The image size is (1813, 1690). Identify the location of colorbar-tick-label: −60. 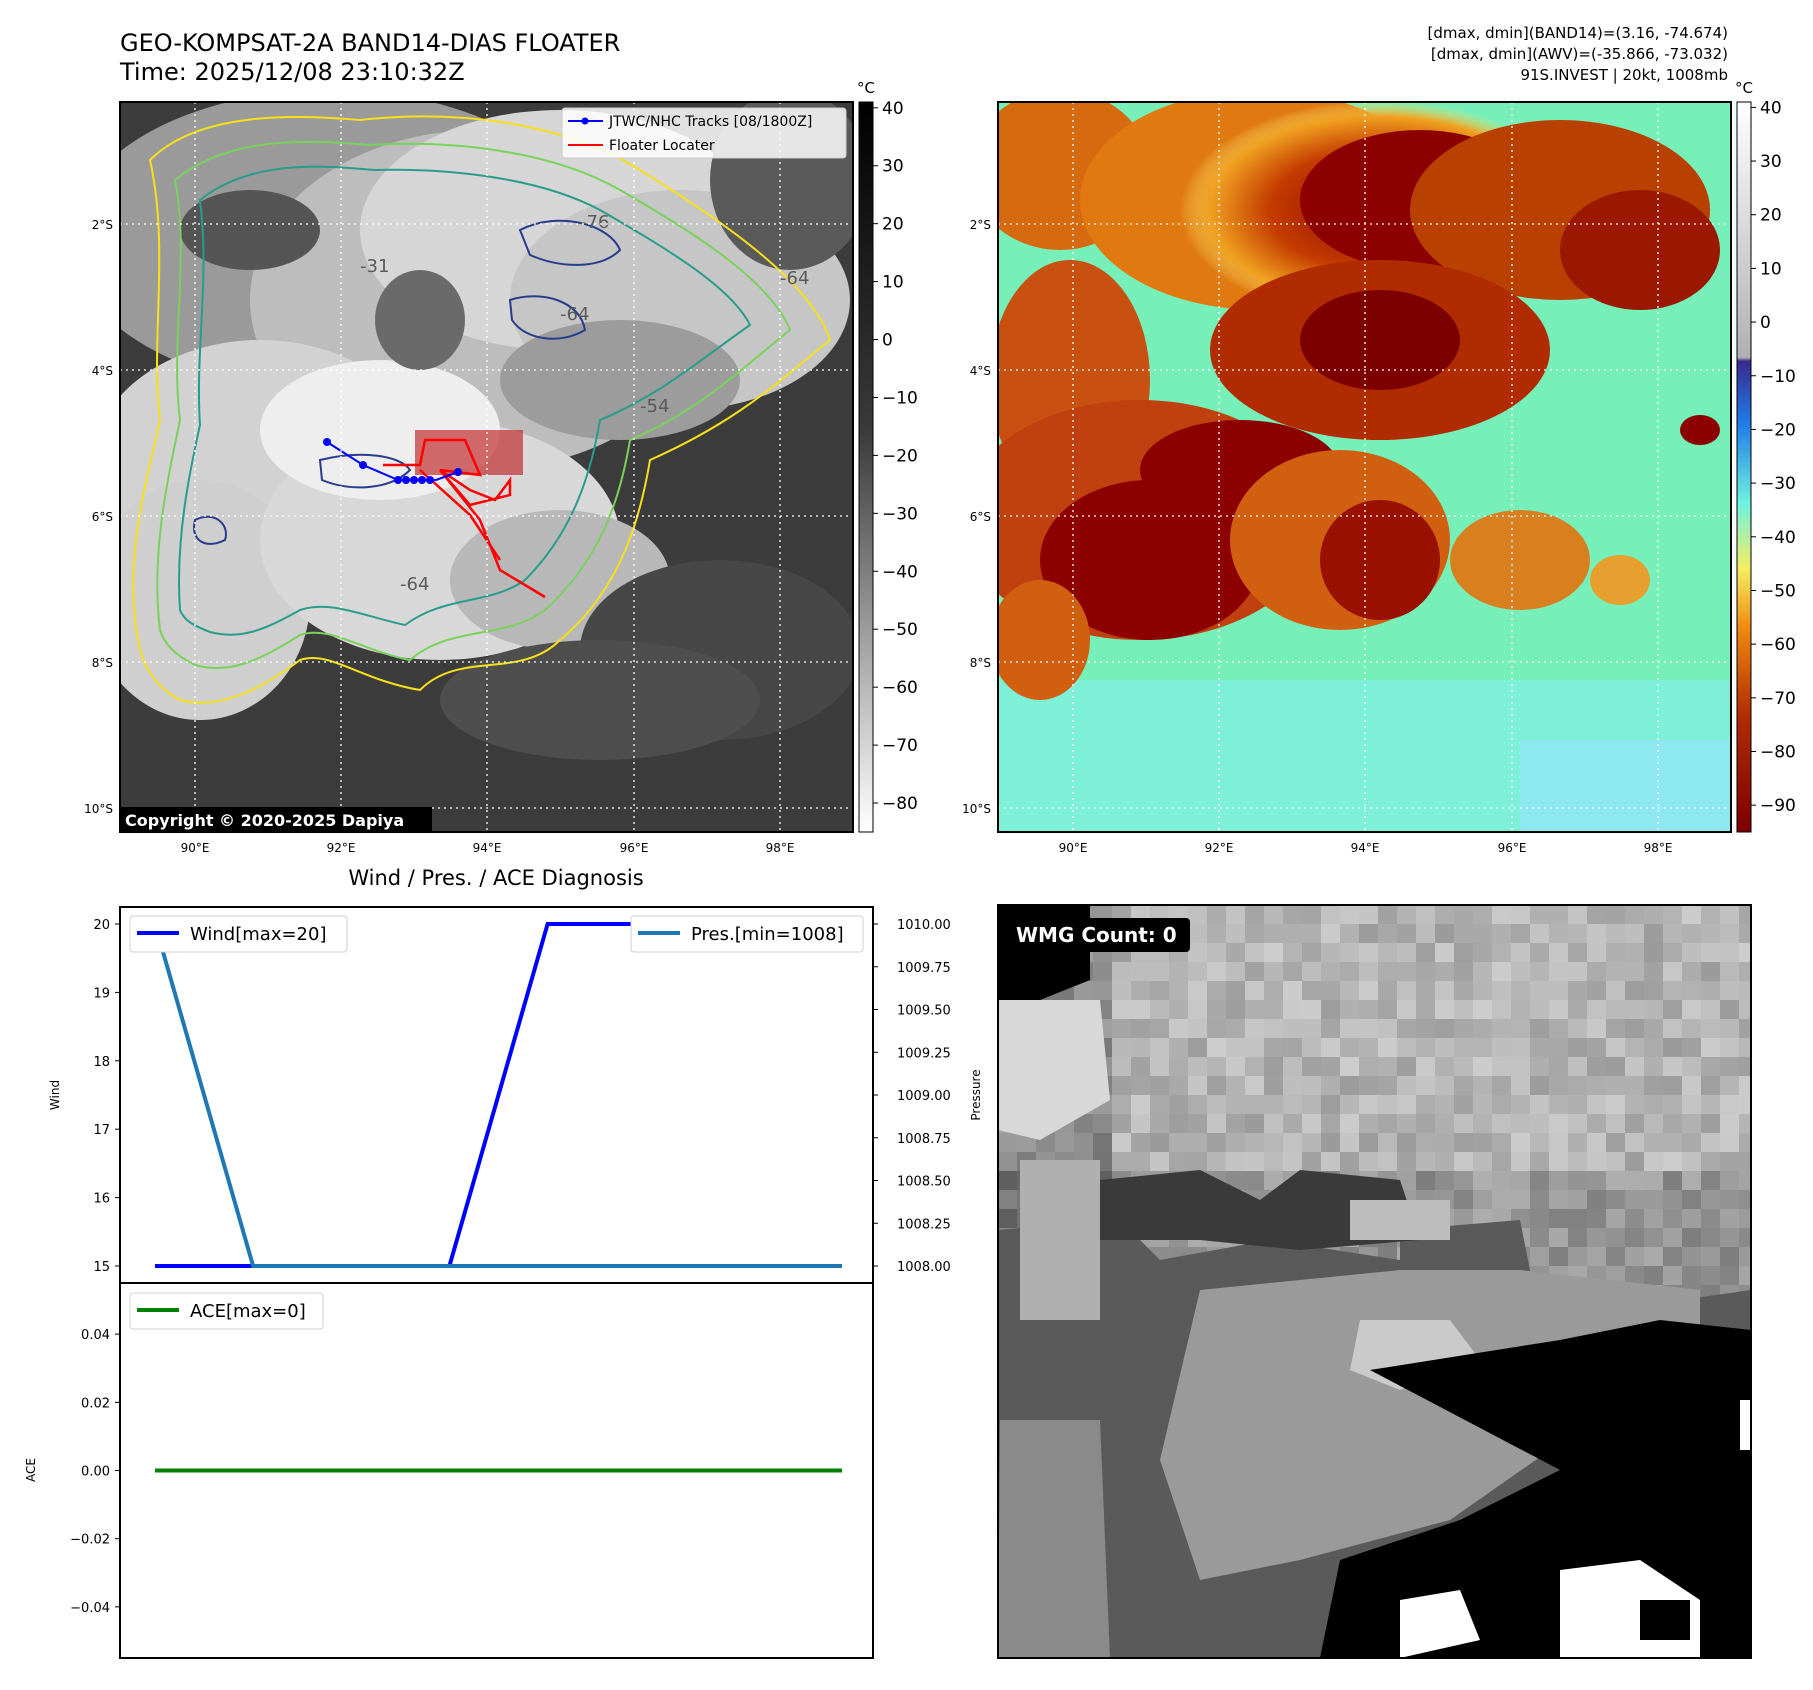
(900, 688).